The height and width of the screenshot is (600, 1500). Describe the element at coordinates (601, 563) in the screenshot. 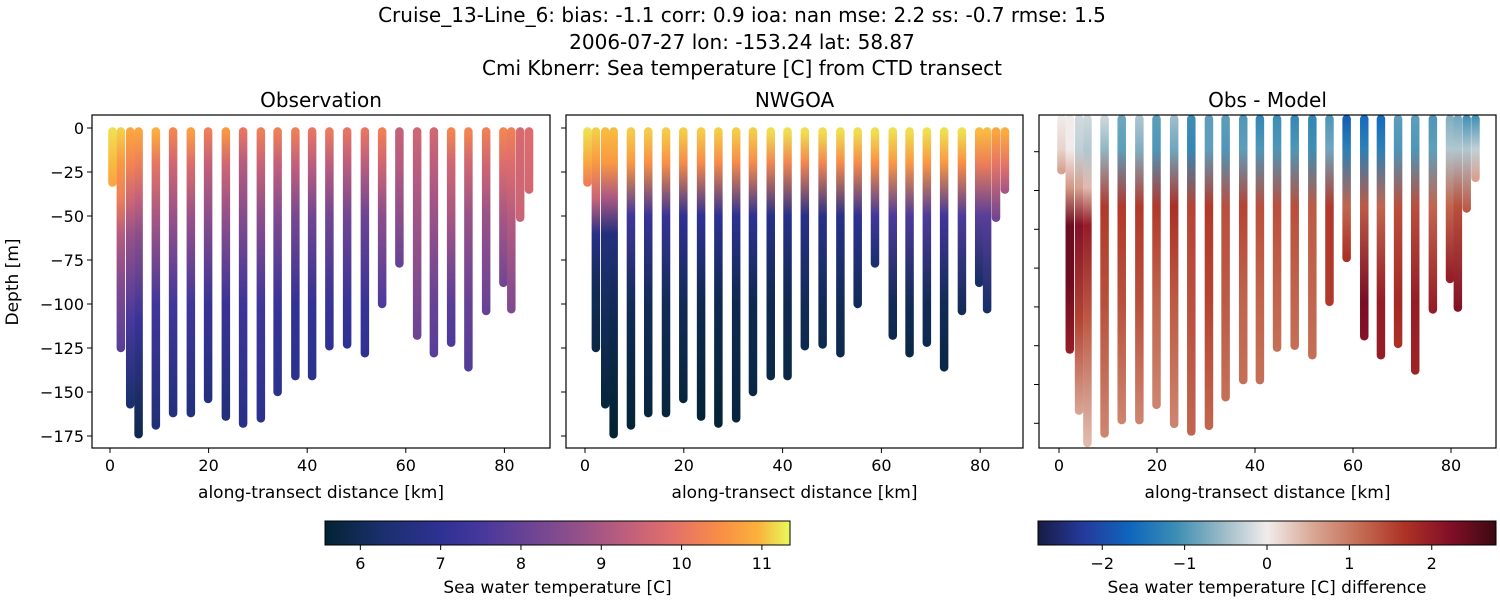

I see `colorbar-tick-label: 9` at that location.